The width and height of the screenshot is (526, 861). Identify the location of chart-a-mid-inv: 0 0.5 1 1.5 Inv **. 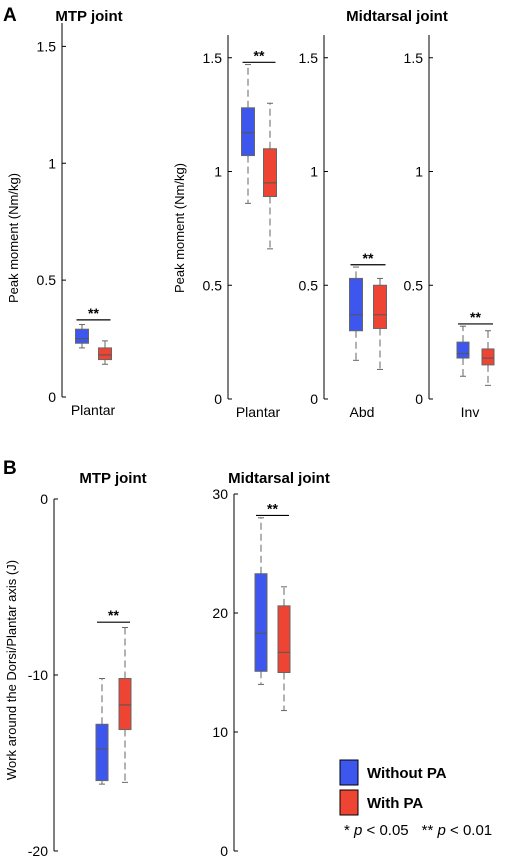
(449, 227).